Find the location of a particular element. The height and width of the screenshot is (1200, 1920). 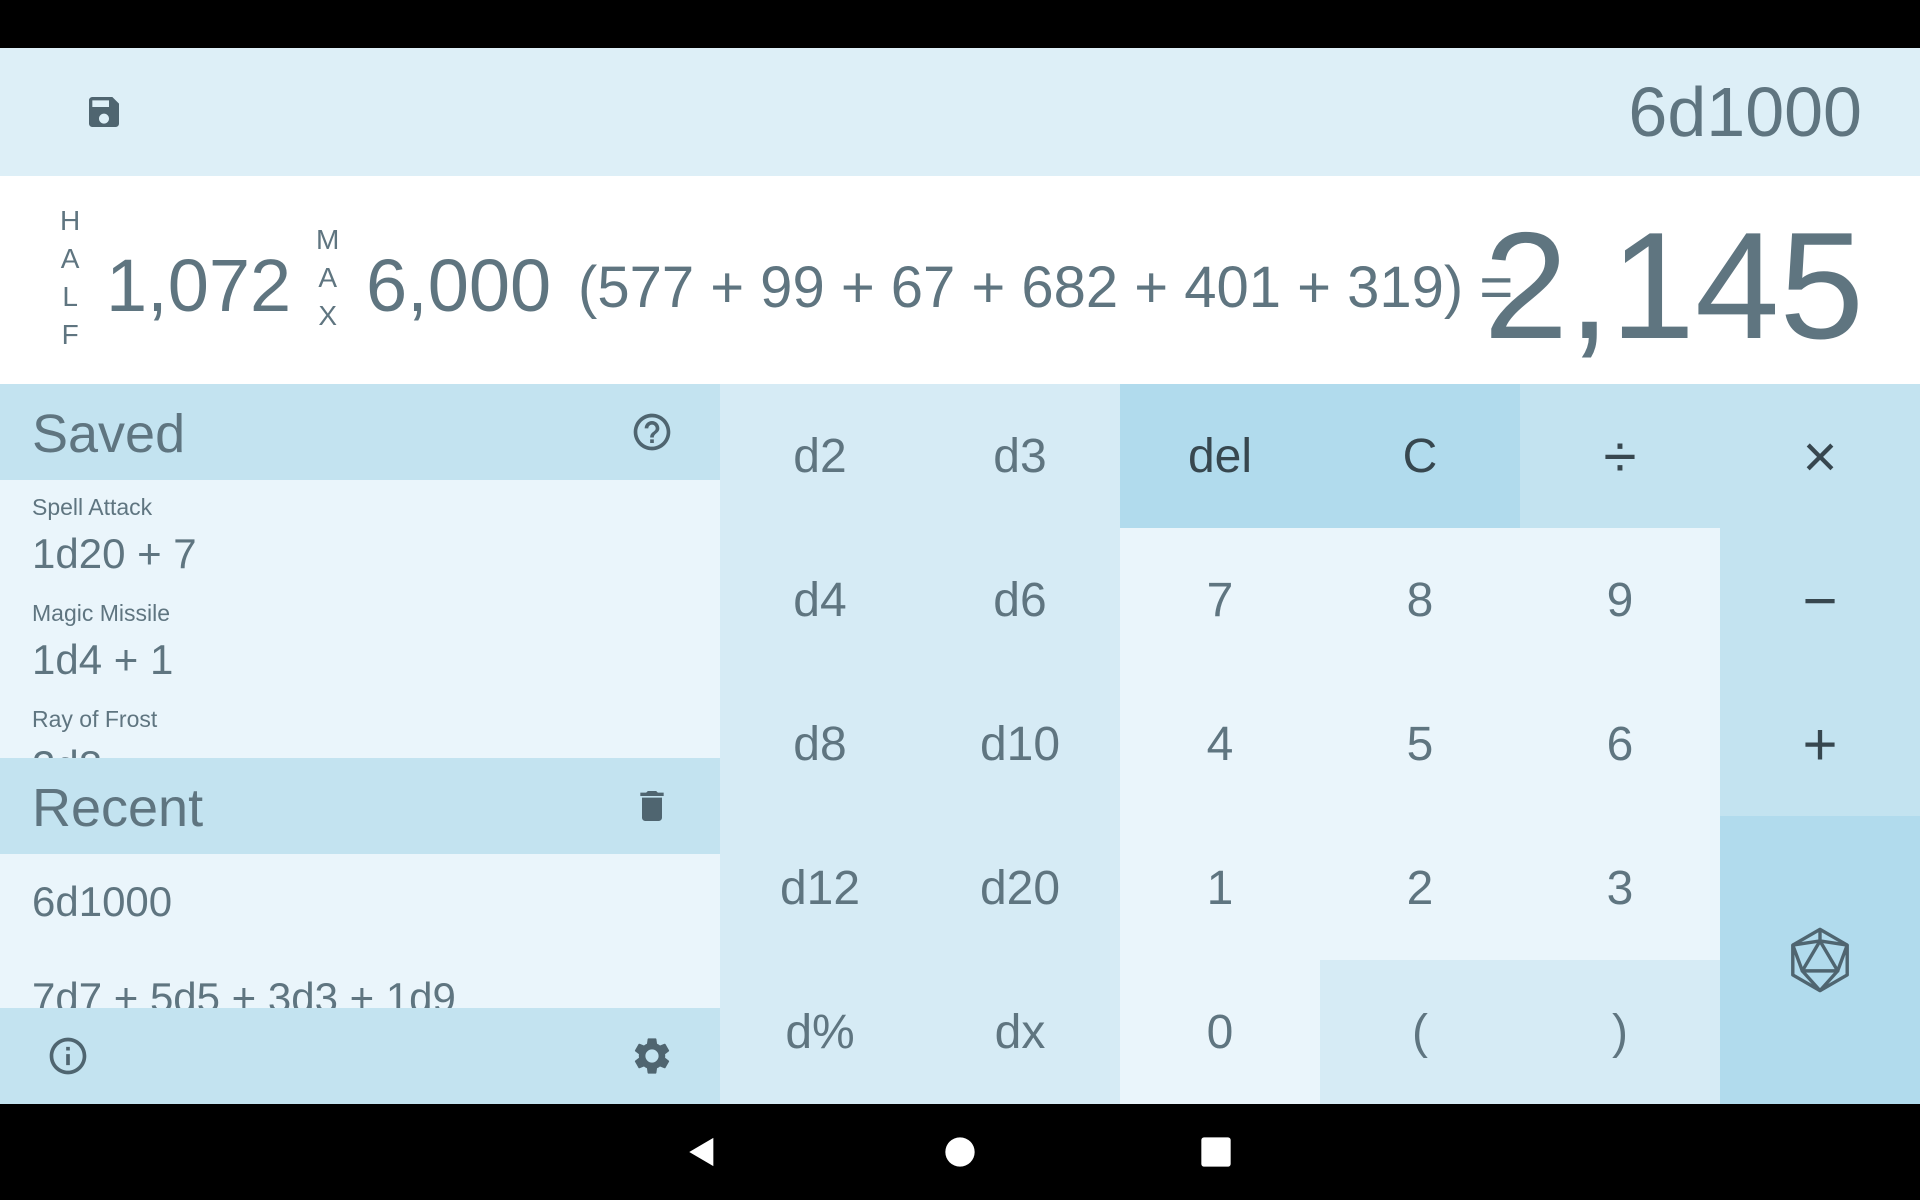

key-2: 2 is located at coordinates (1420, 888).